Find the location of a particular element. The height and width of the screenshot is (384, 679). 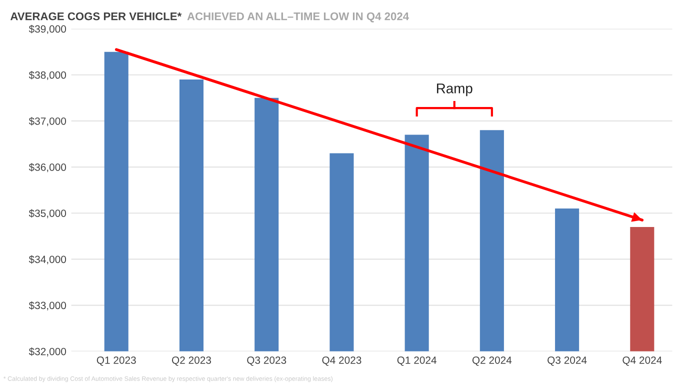

y-tick-label: $32,000 is located at coordinates (47, 351).